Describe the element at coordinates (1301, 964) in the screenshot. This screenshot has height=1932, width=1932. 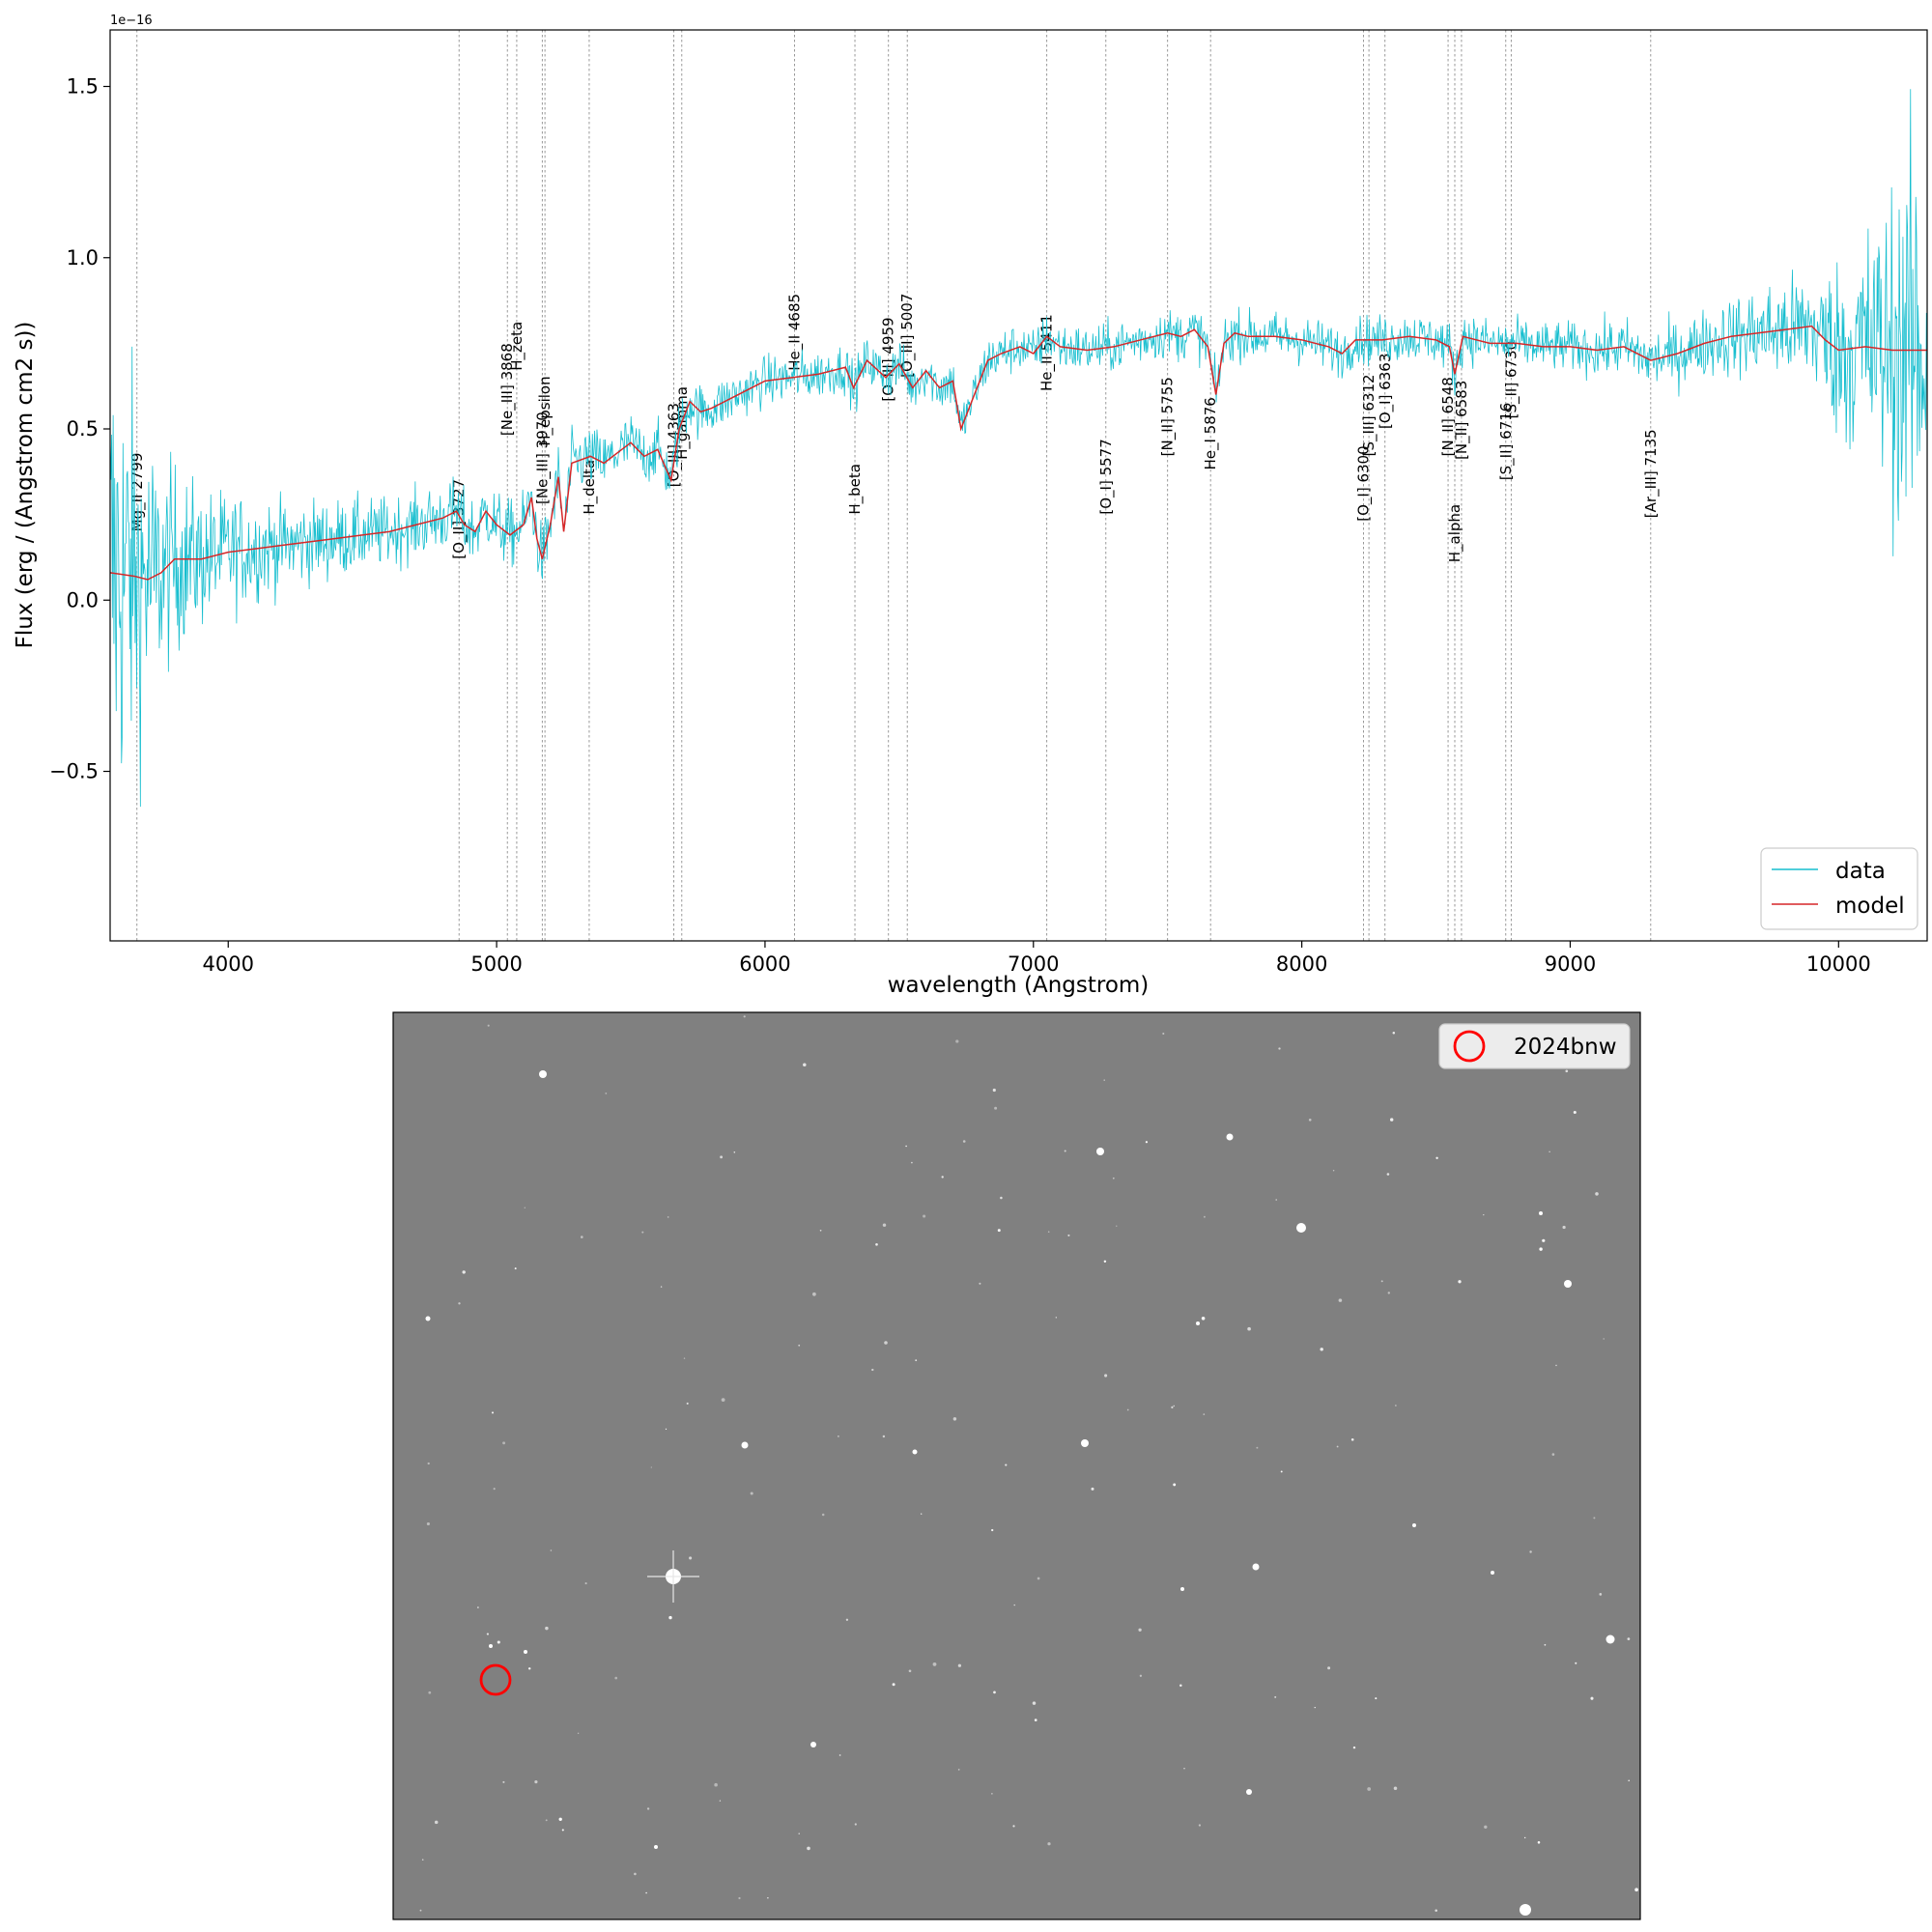
I see `x-tick-label: 8000` at that location.